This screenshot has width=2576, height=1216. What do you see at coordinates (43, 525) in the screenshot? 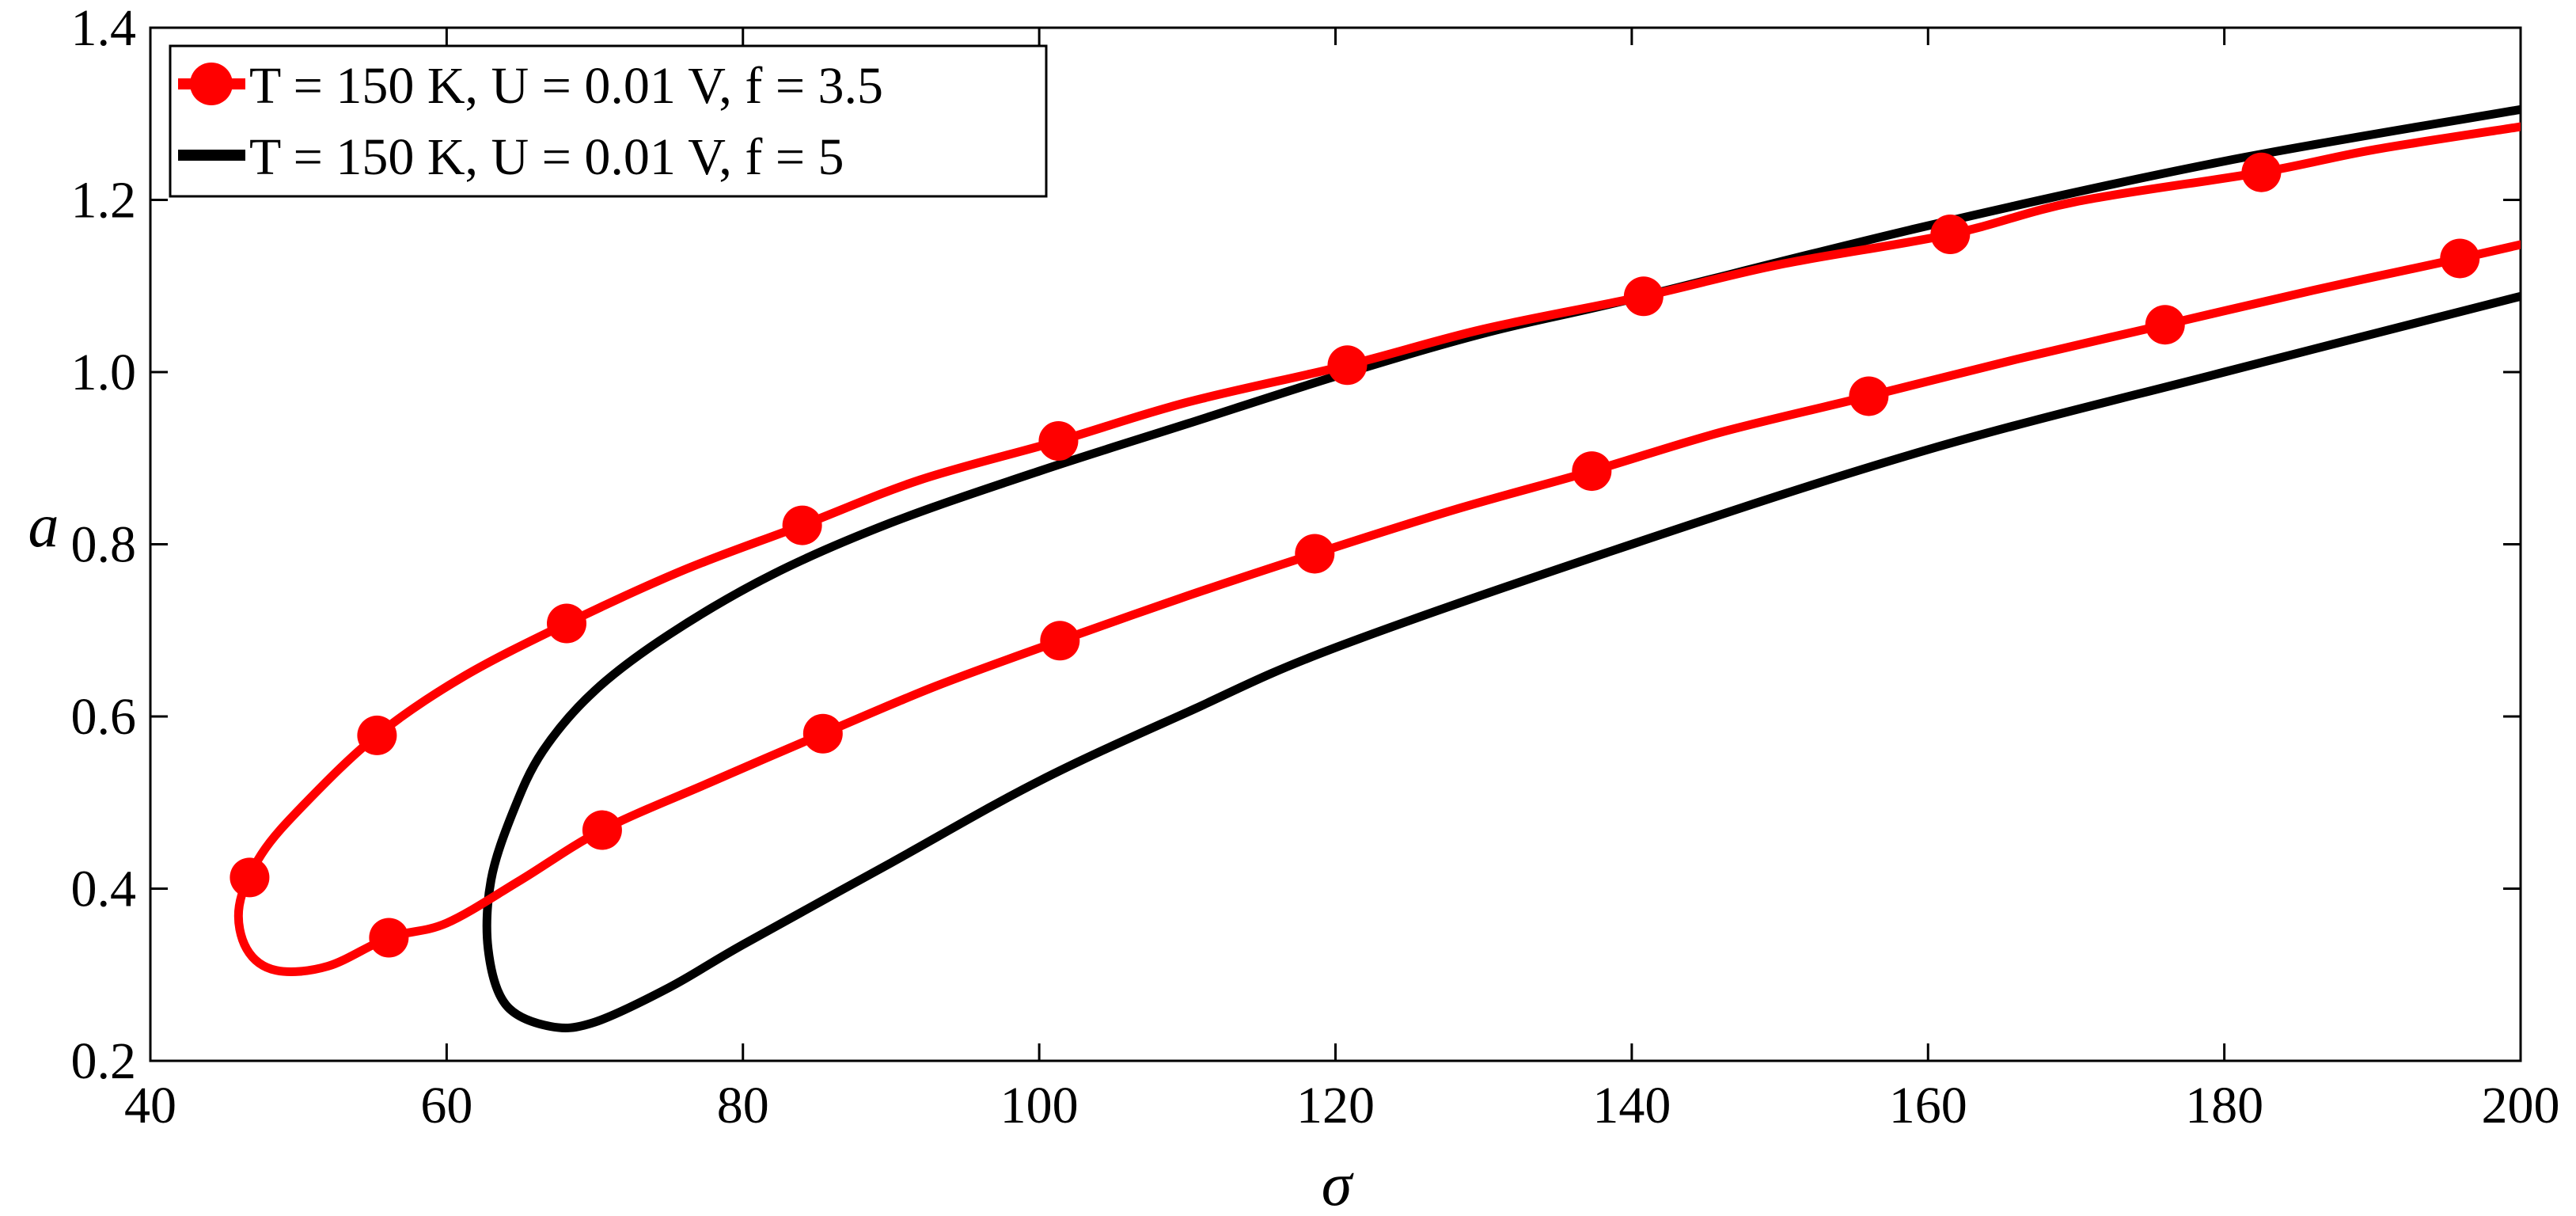
I see `y-axis-label: a` at bounding box center [43, 525].